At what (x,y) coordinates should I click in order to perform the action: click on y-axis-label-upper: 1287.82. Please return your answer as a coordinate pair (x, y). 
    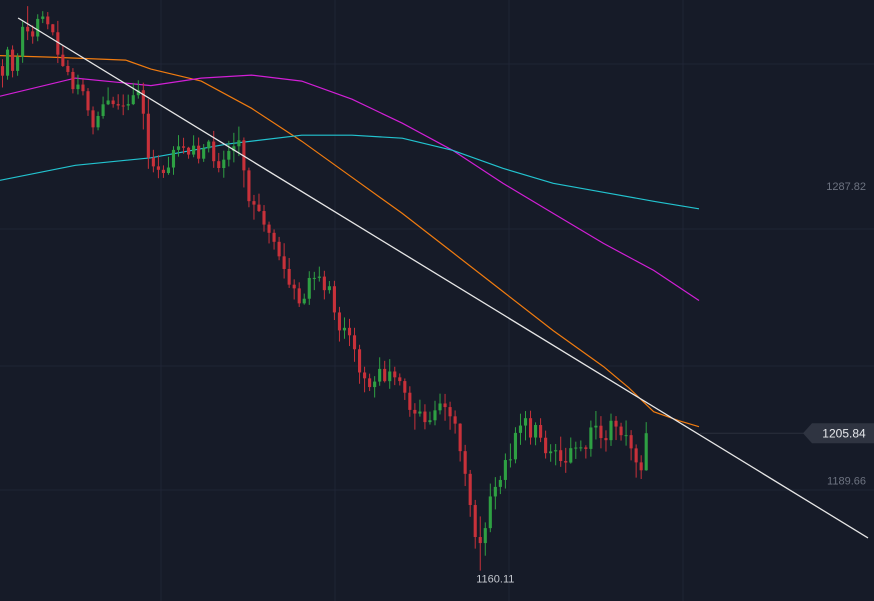
    Looking at the image, I should click on (846, 187).